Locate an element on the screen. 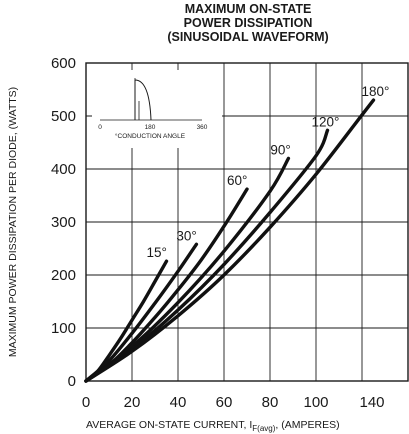  series-label: 90° is located at coordinates (280, 149).